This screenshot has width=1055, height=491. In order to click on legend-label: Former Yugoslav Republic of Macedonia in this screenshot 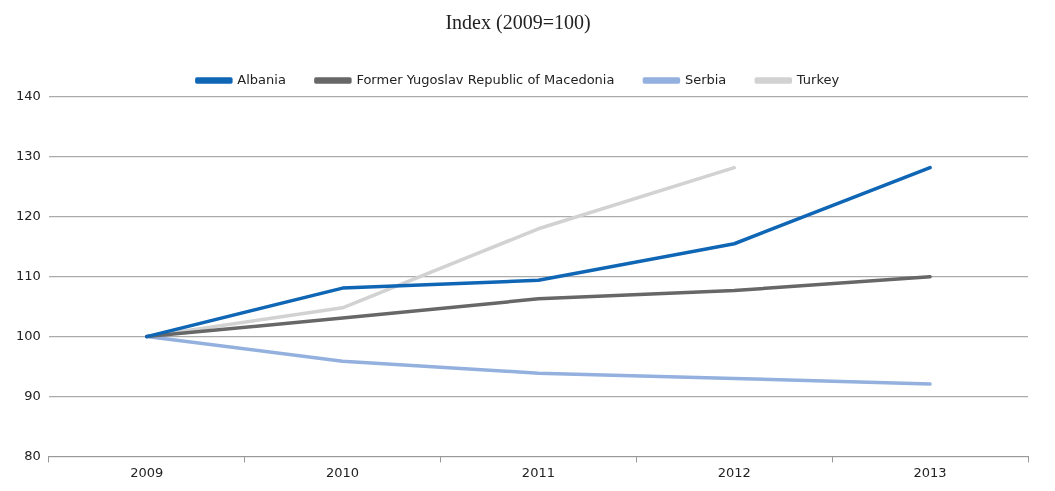, I will do `click(485, 79)`.